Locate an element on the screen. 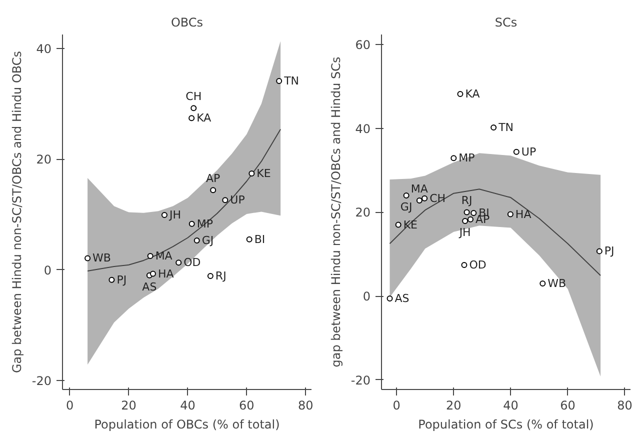 Image resolution: width=639 pixels, height=437 pixels. y-axis-title: gap between Hindu non-SC/ST/OBCs and Hindu SCs is located at coordinates (335, 212).